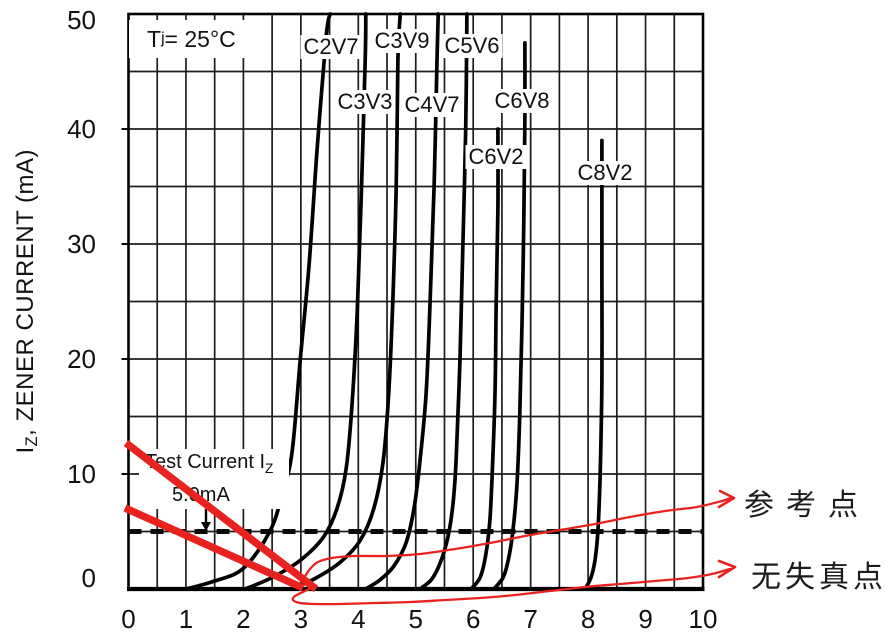 This screenshot has height=639, width=886. I want to click on annotation-reference-point: 参考点, so click(807, 505).